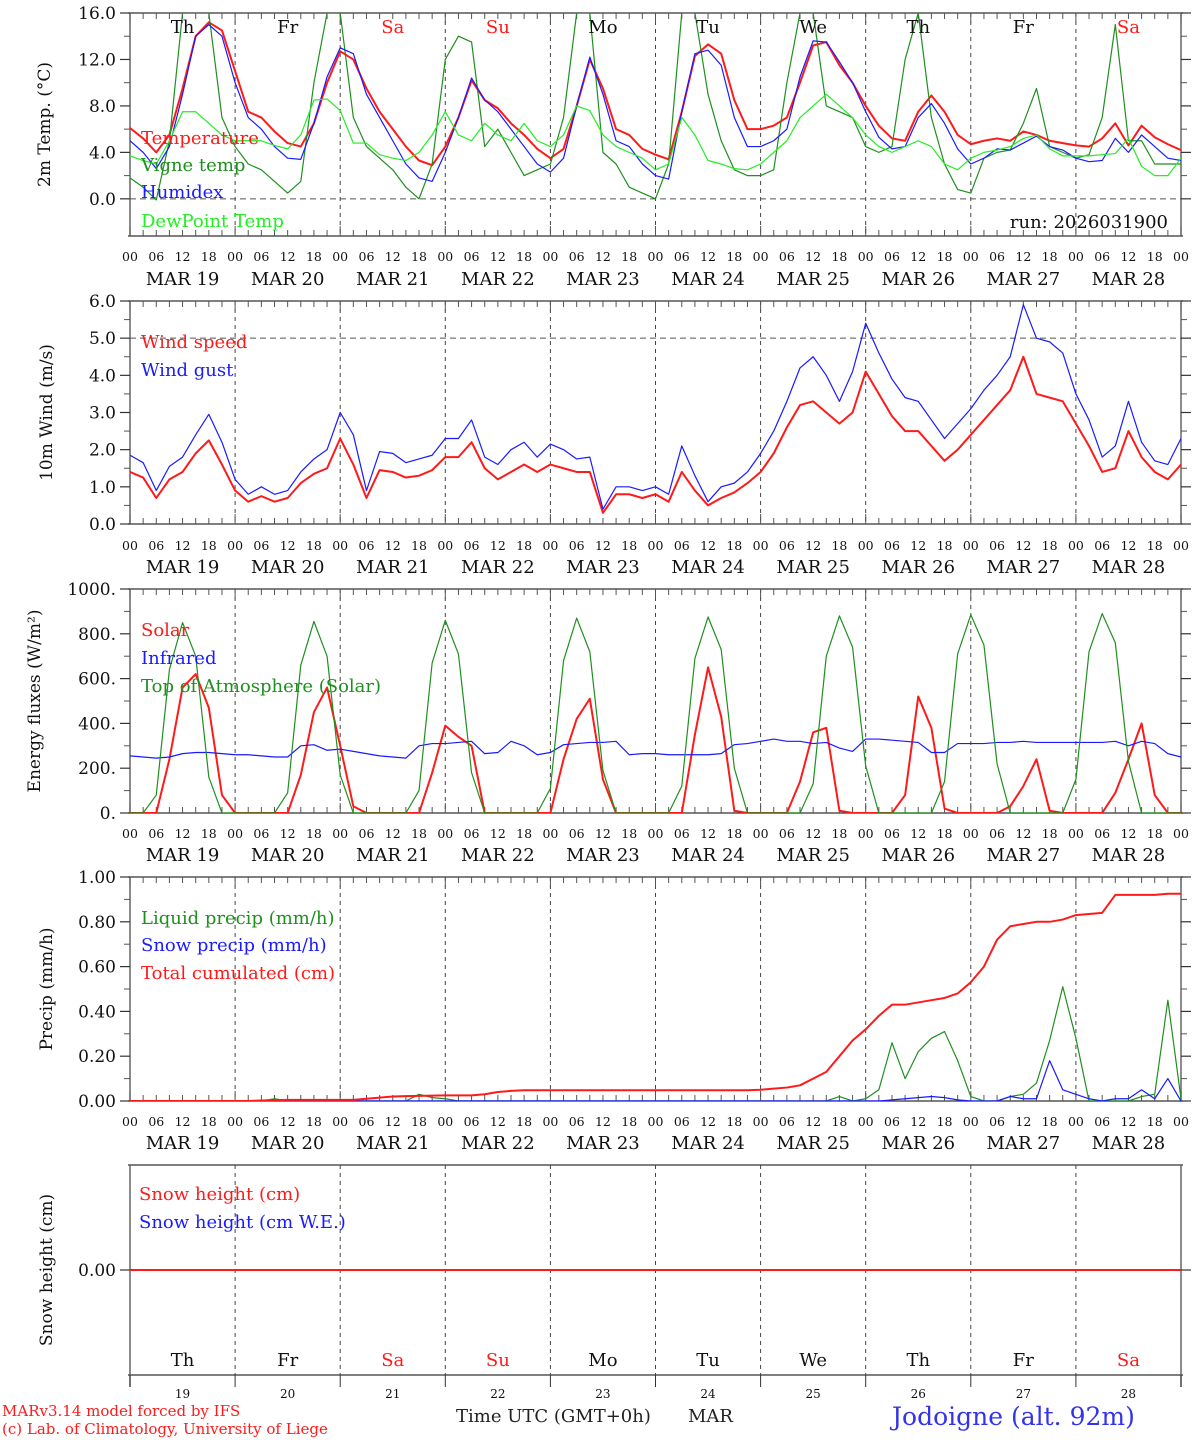 This screenshot has height=1440, width=1194. I want to click on weekday-label: We, so click(813, 27).